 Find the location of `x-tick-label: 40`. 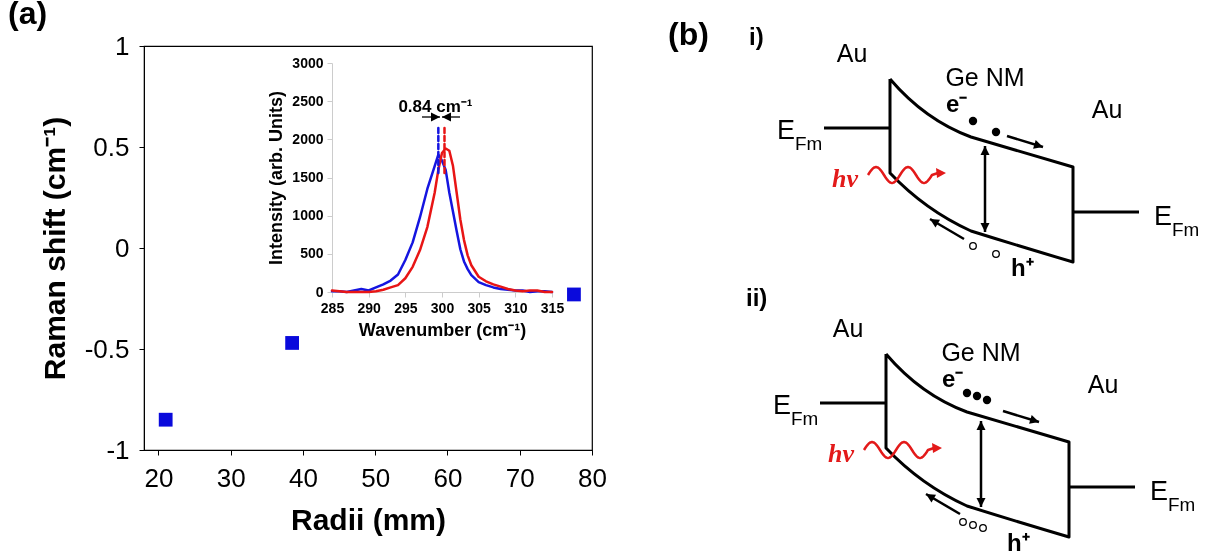

x-tick-label: 40 is located at coordinates (303, 477).